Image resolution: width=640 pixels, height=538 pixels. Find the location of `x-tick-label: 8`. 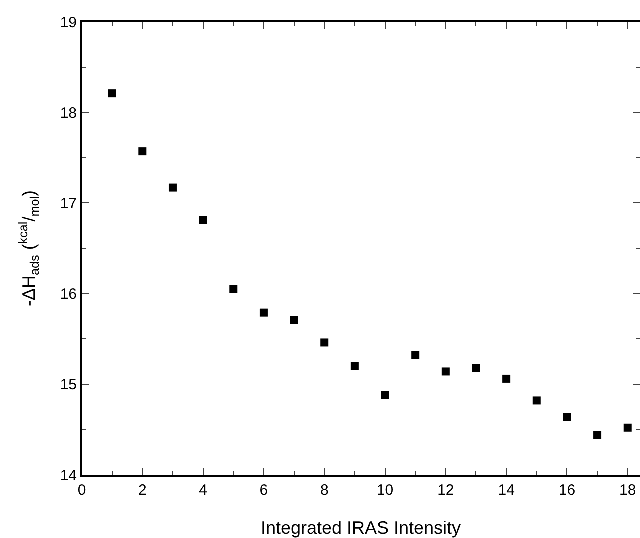

x-tick-label: 8 is located at coordinates (324, 490).